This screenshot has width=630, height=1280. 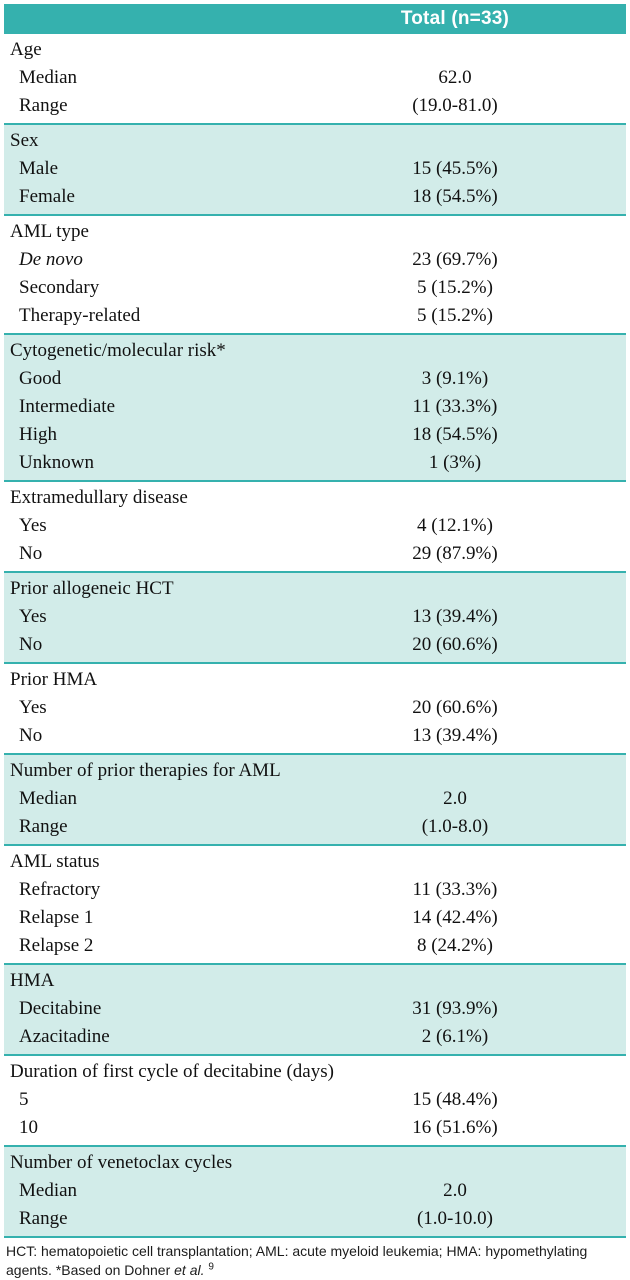 I want to click on table-row: 5 15 (48.4%), so click(x=315, y=1100).